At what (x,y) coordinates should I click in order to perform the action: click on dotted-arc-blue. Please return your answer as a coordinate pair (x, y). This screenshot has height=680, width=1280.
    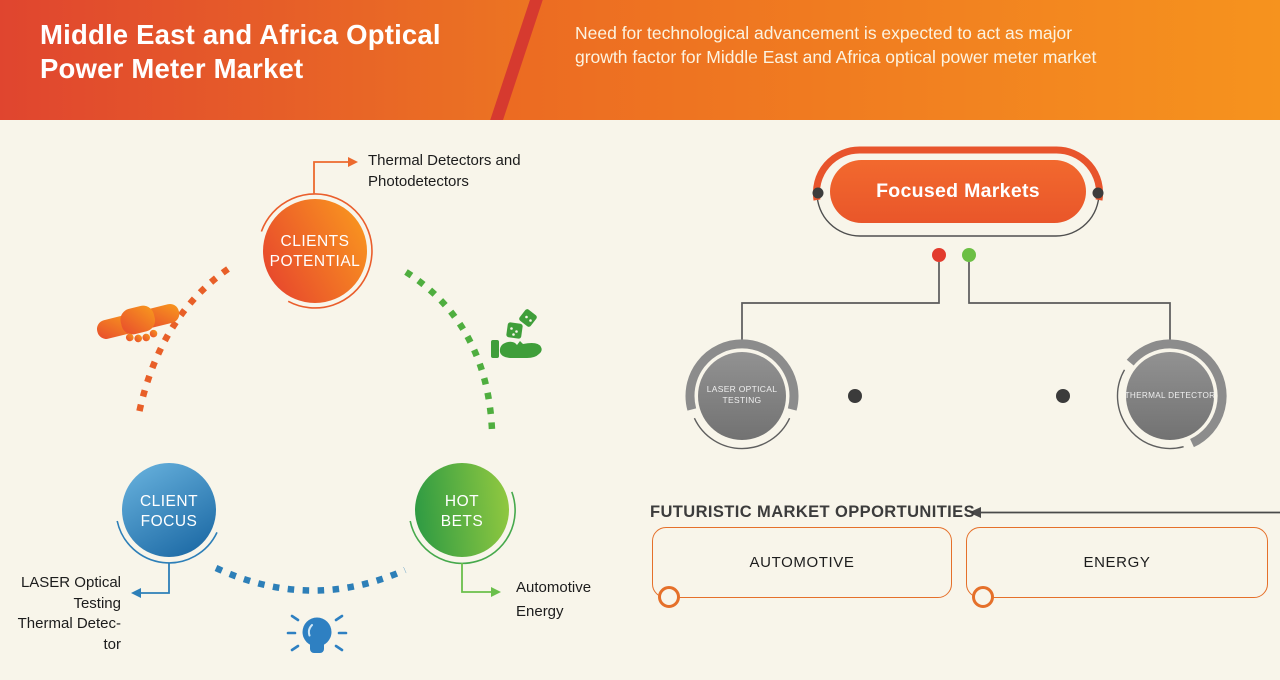
    Looking at the image, I should click on (310, 579).